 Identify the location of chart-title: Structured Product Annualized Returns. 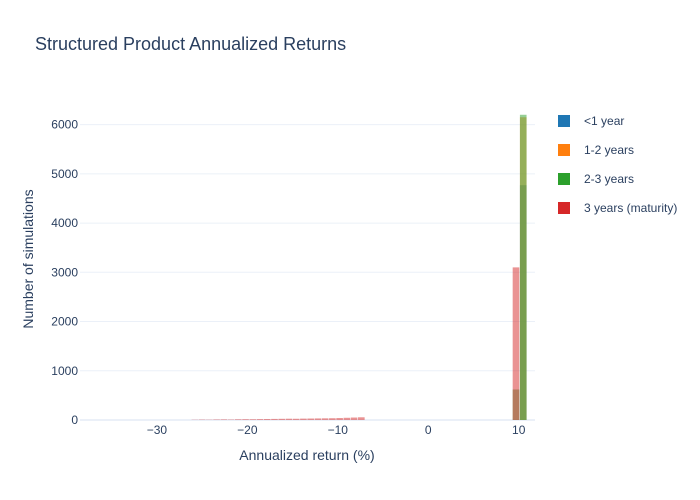
(190, 44).